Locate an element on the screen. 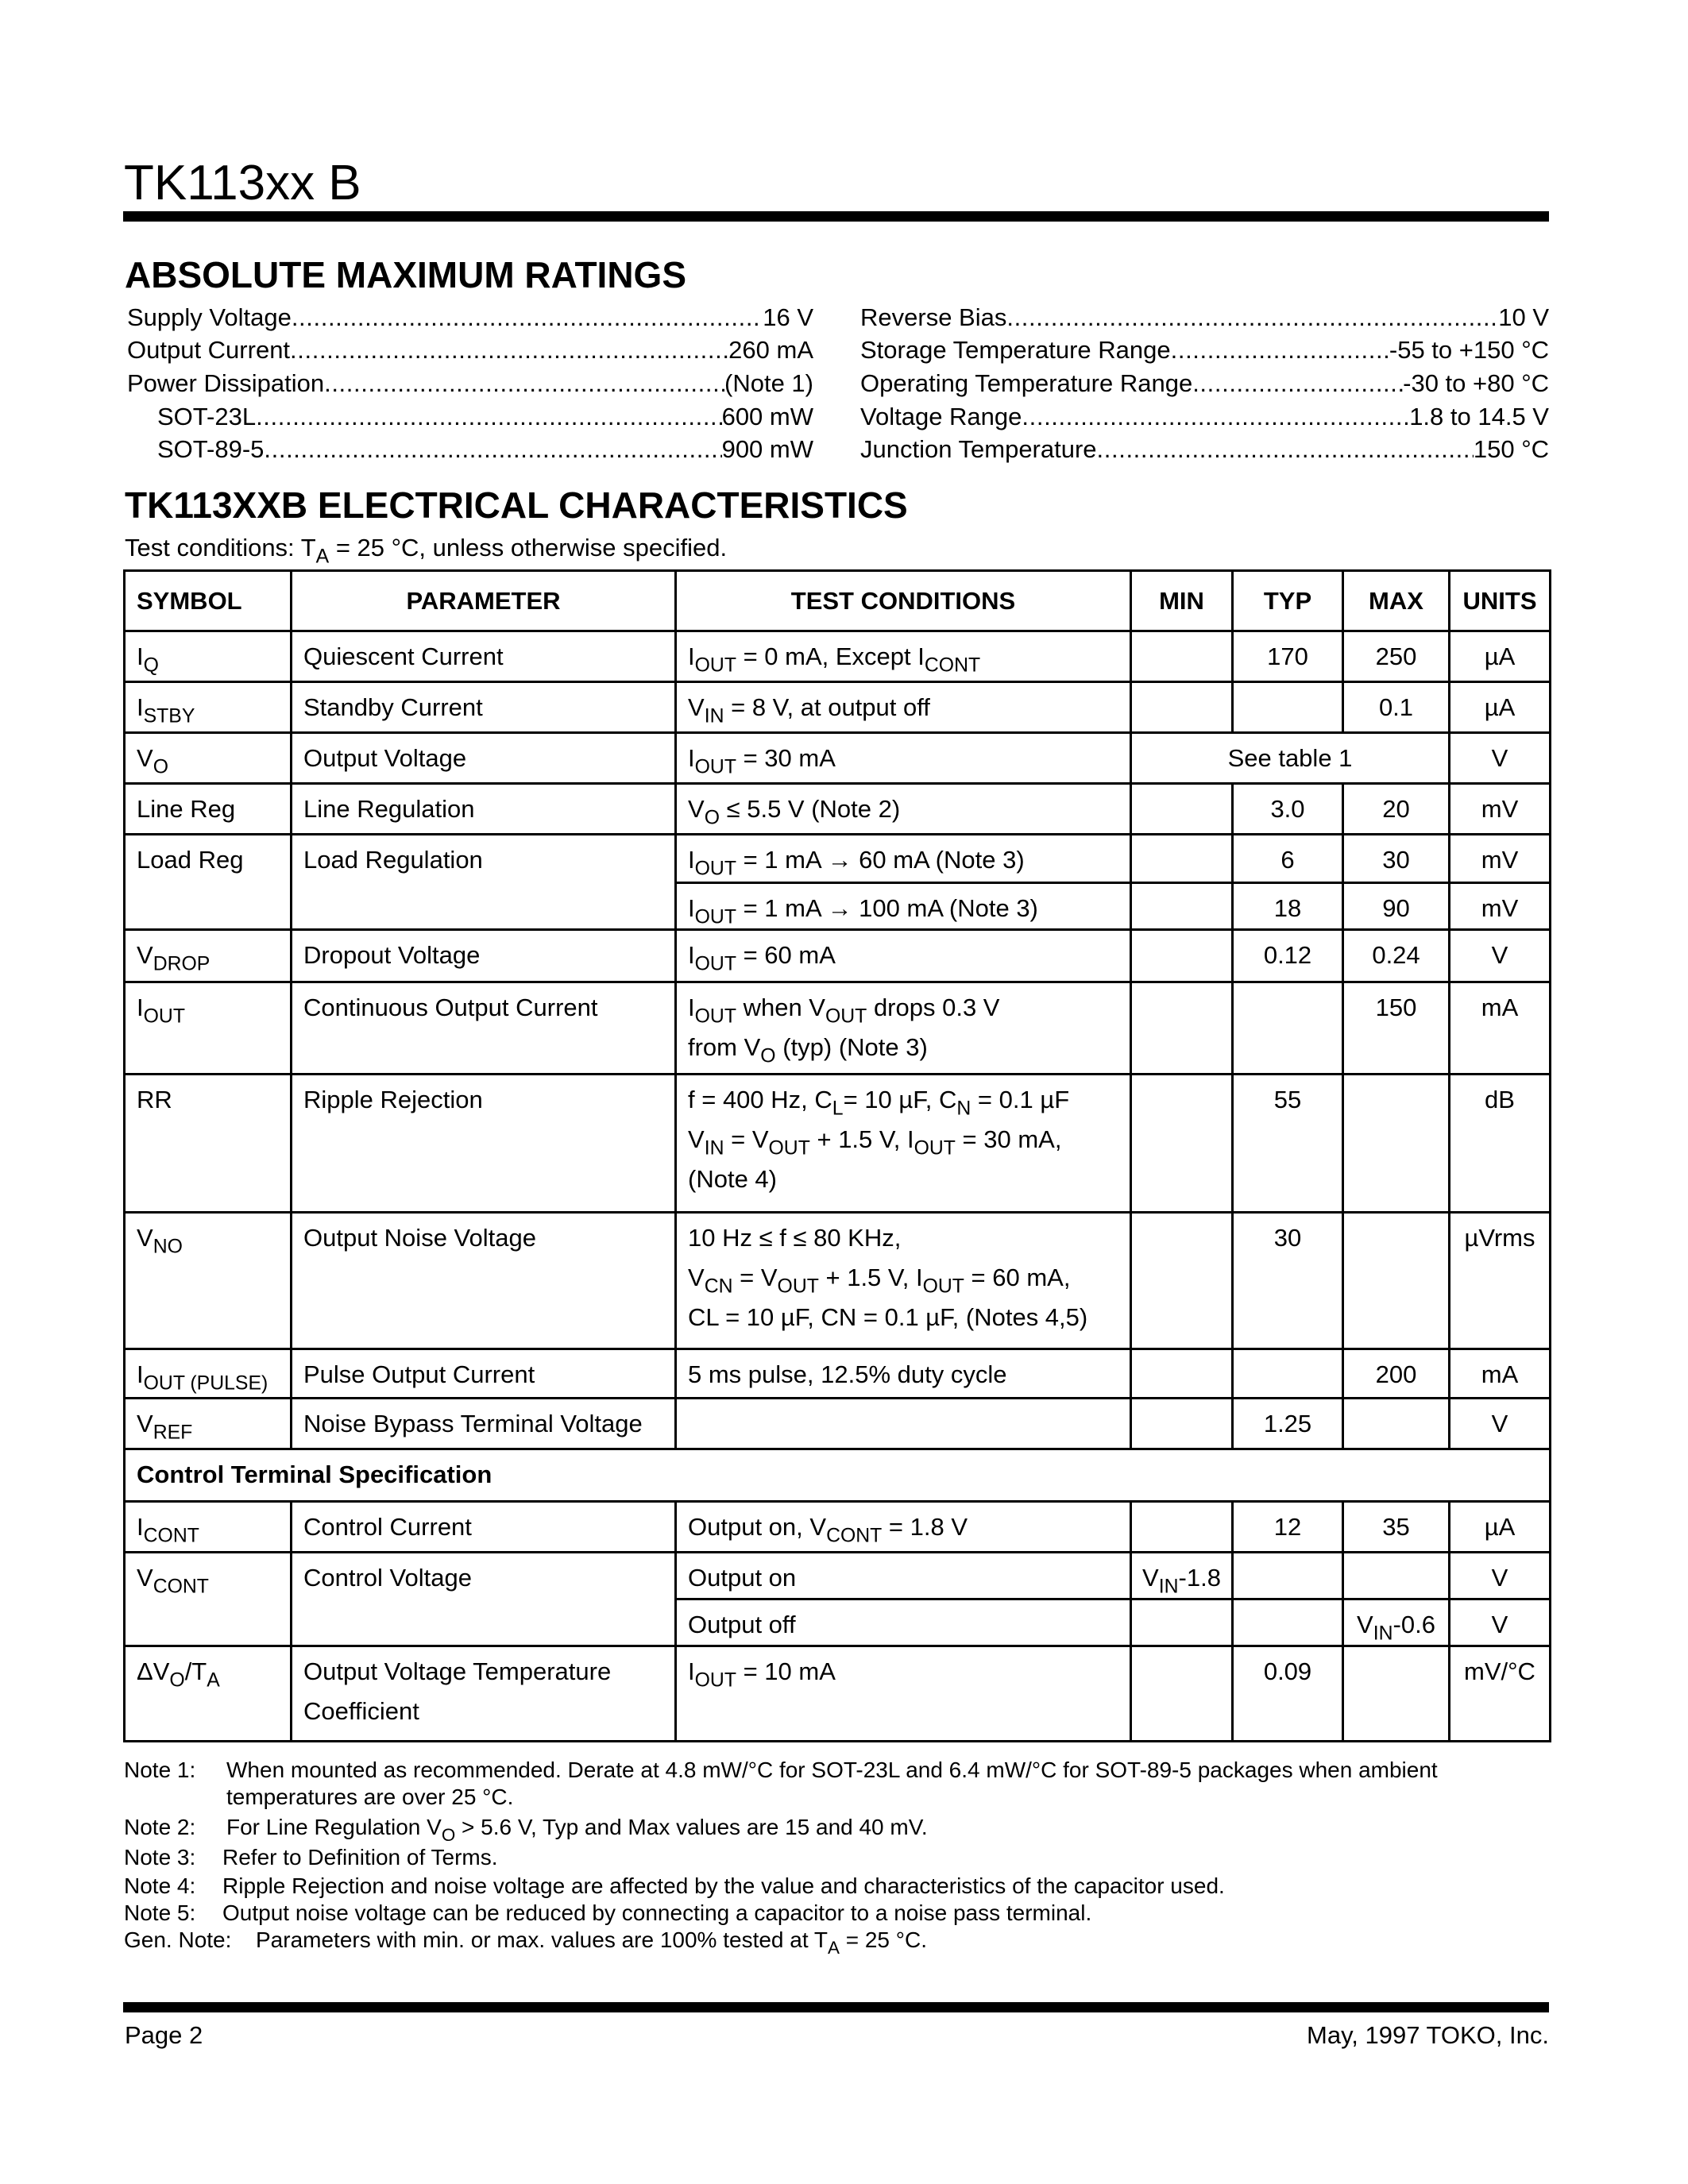 Image resolution: width=1688 pixels, height=2184 pixels. symbol-text: VO is located at coordinates (152, 761).